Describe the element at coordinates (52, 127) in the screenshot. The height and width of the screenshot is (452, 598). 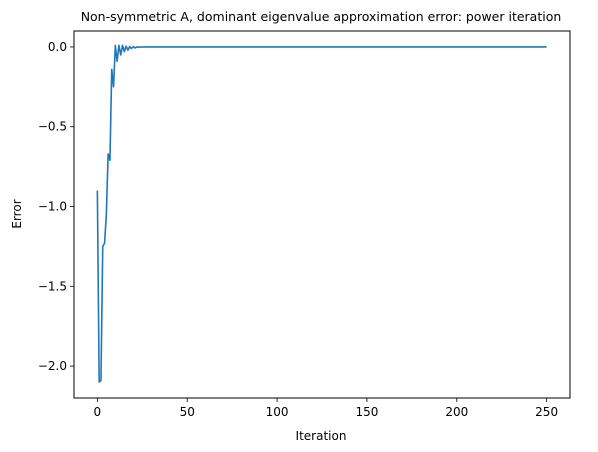
I see `y-tick-label: −0.5` at that location.